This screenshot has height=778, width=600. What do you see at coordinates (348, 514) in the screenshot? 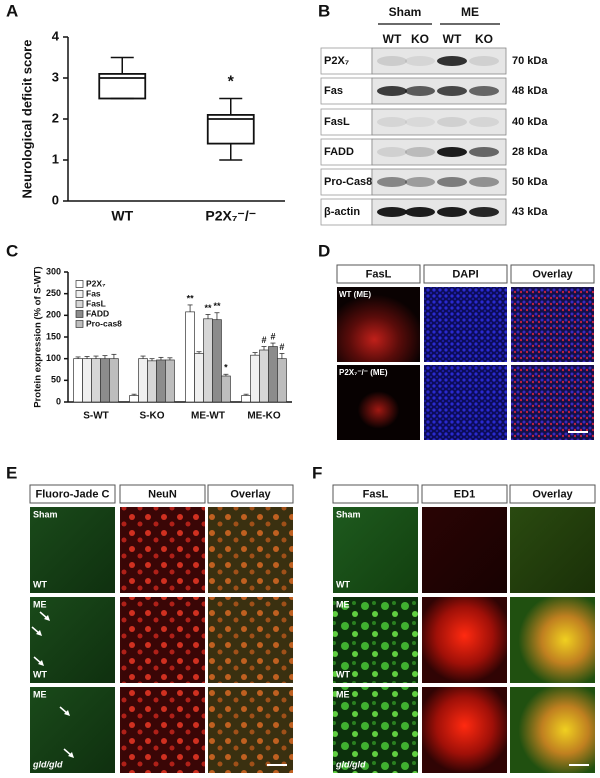
I see `row-label: Sham` at bounding box center [348, 514].